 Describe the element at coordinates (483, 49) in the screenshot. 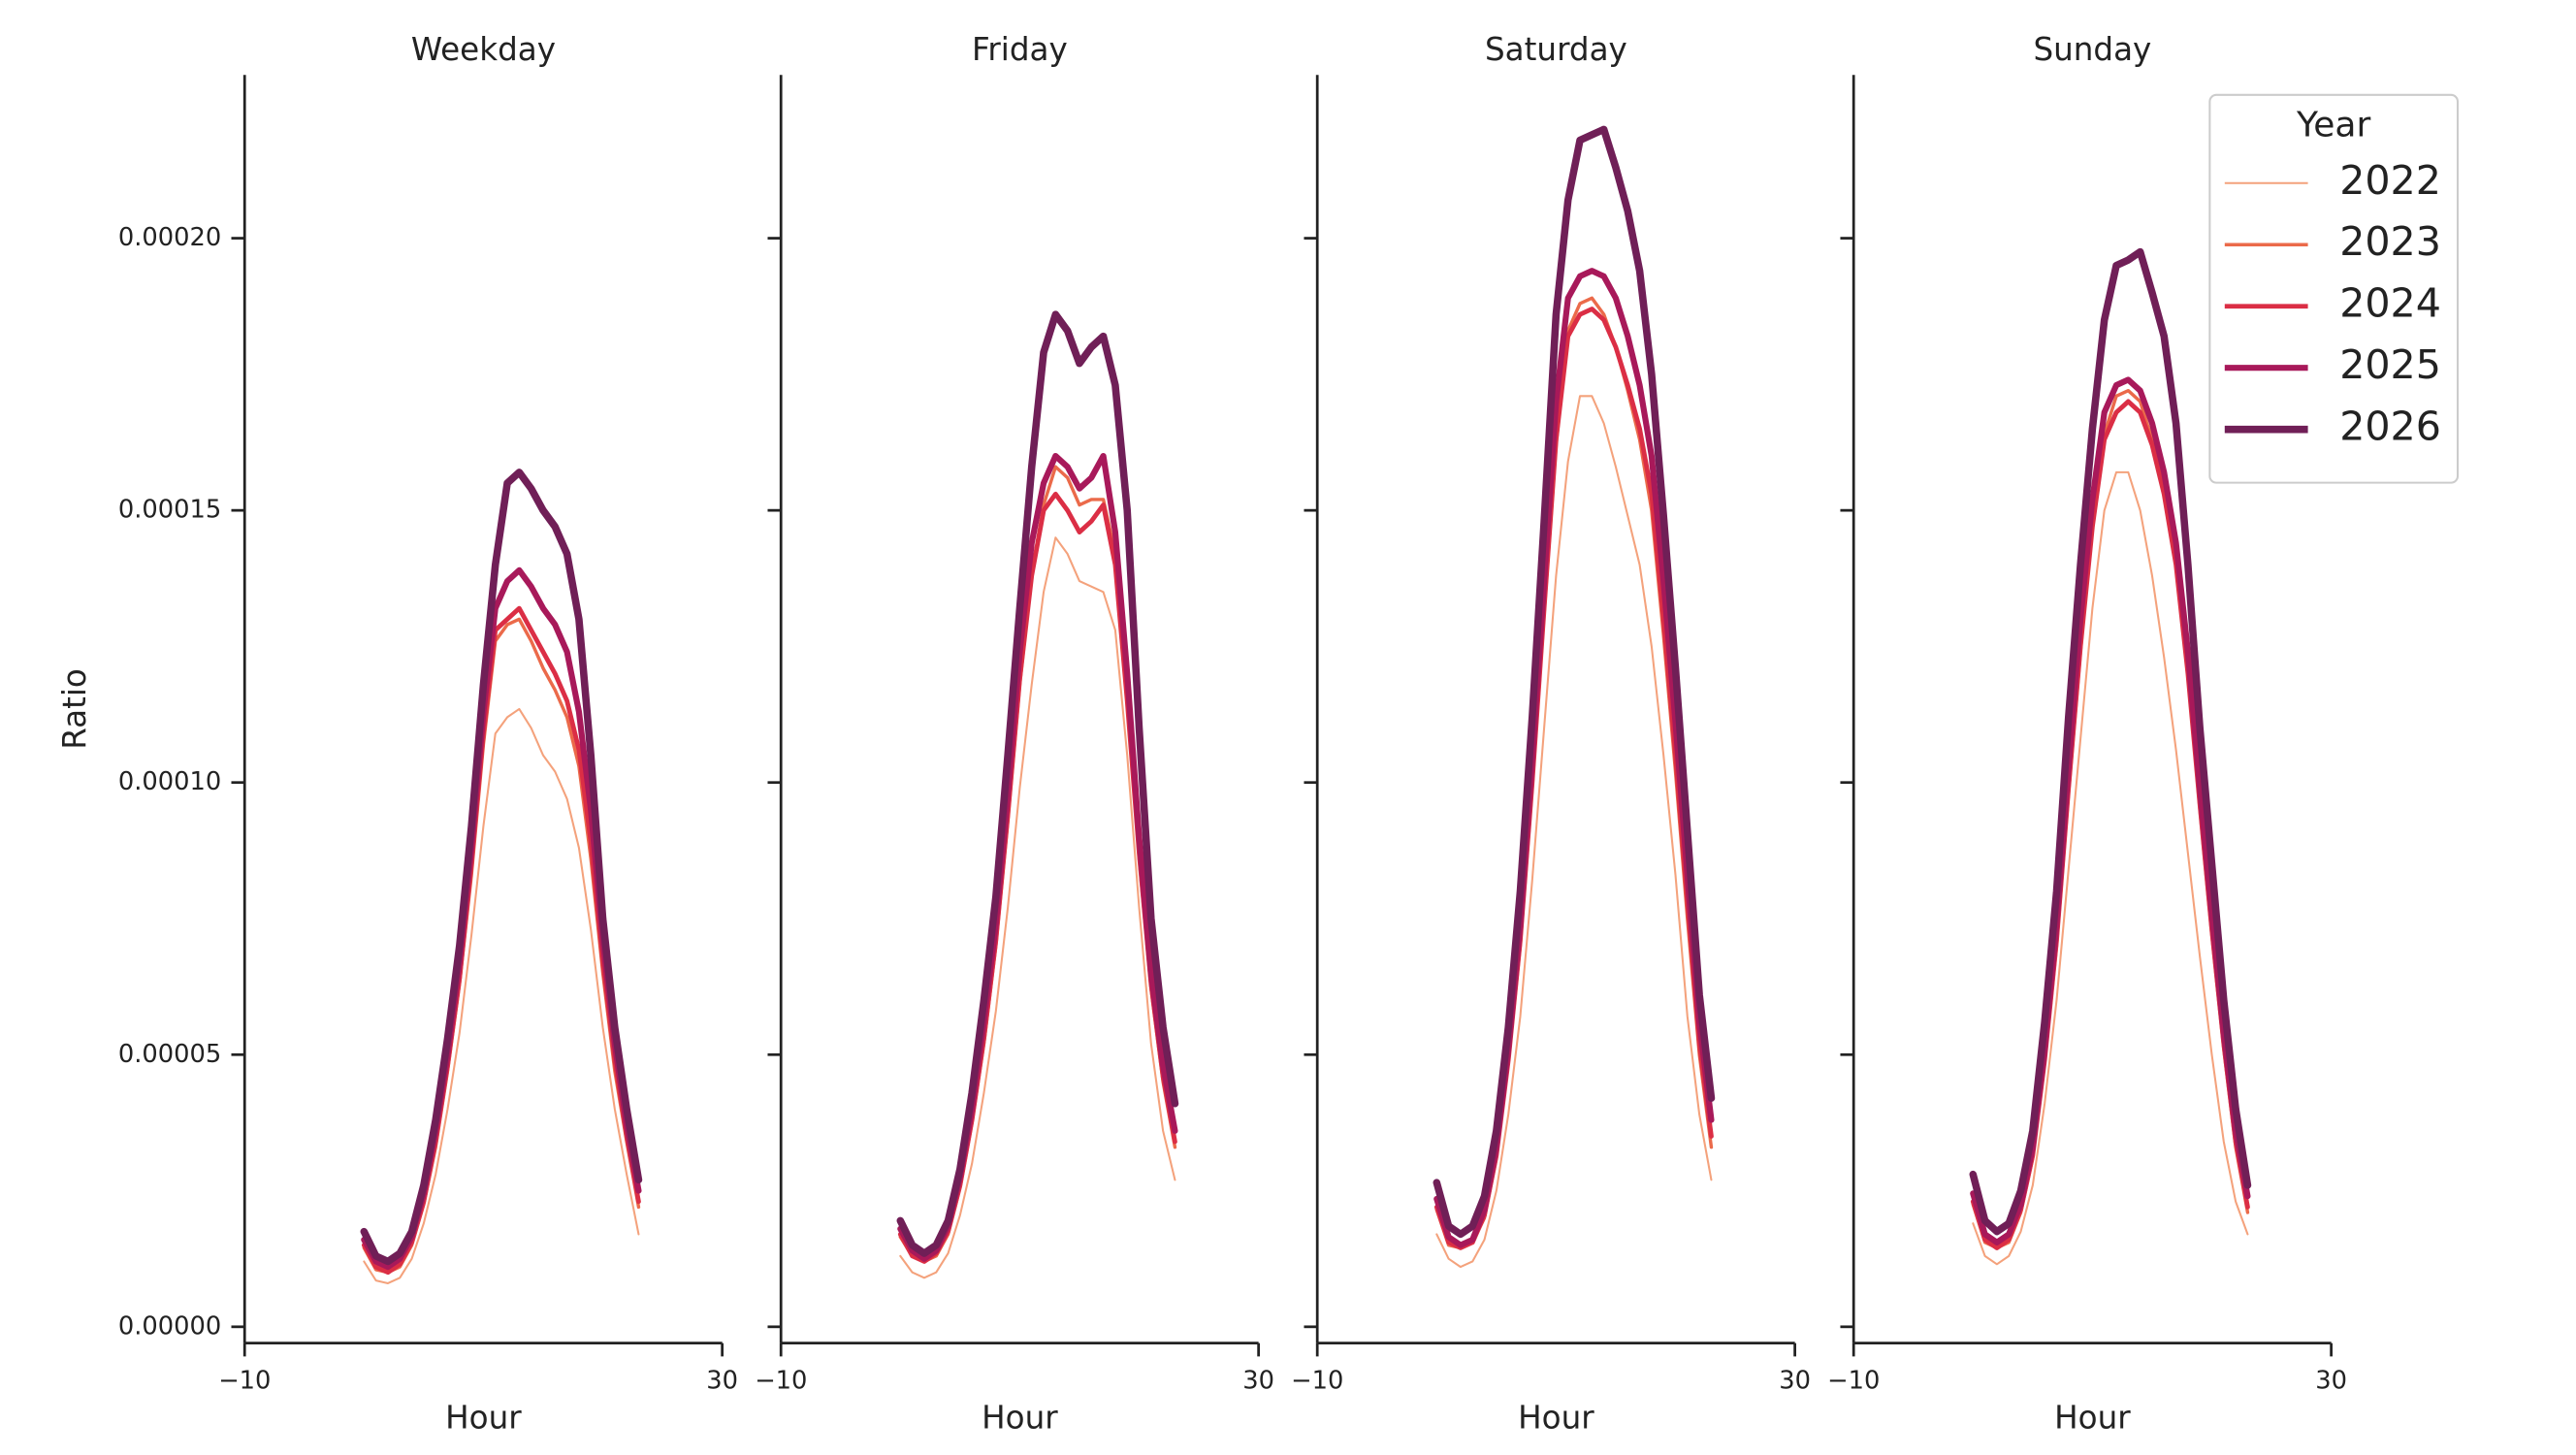

I see `panel-title: Weekday` at that location.